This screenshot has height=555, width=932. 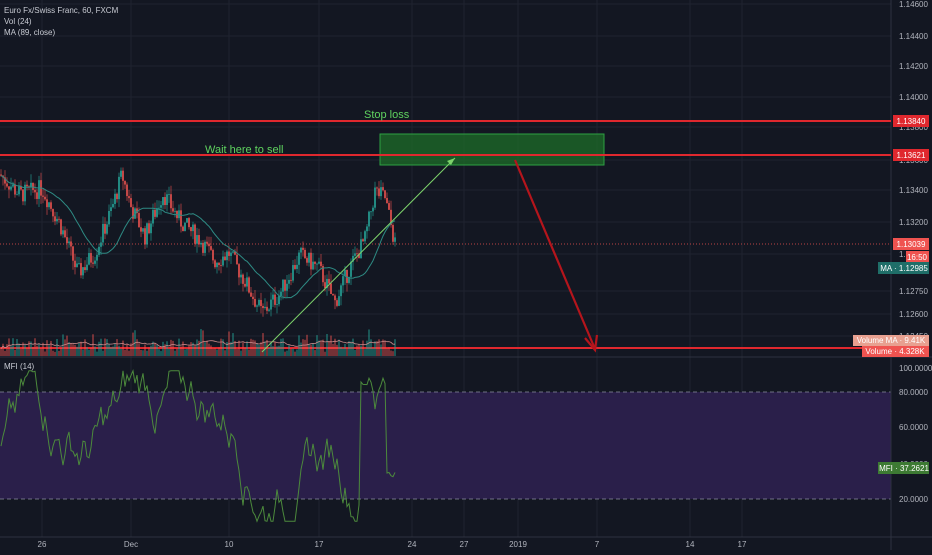 What do you see at coordinates (244, 150) in the screenshot?
I see `wait-sell-label: Wait here to sell` at bounding box center [244, 150].